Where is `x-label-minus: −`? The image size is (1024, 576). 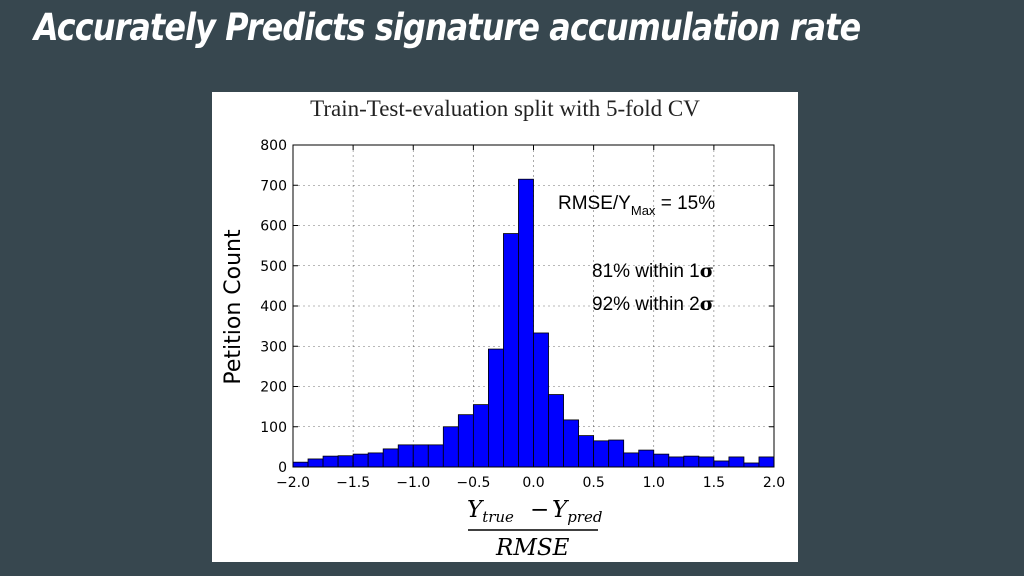 x-label-minus: − is located at coordinates (539, 510).